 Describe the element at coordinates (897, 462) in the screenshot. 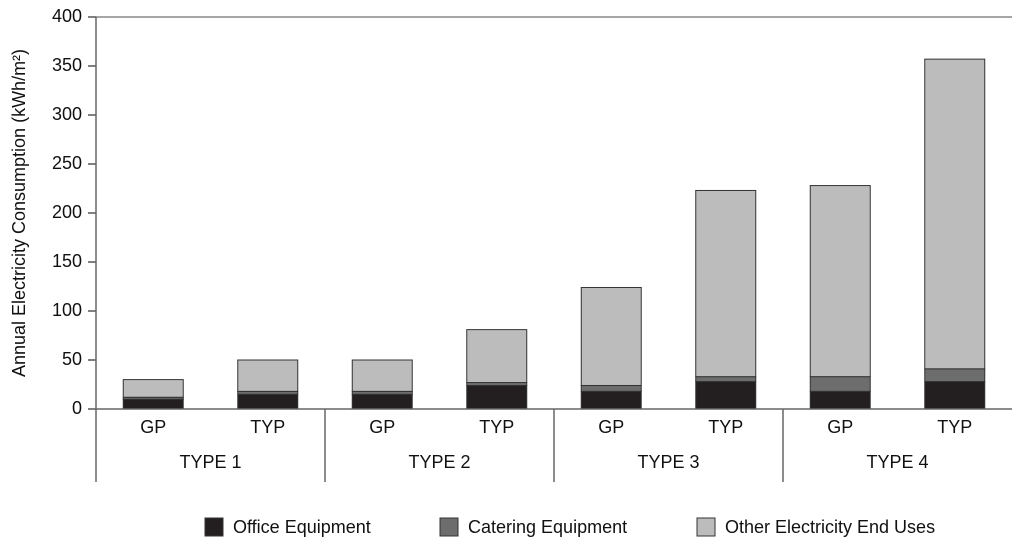

I see `group-label: TYPE 4` at that location.